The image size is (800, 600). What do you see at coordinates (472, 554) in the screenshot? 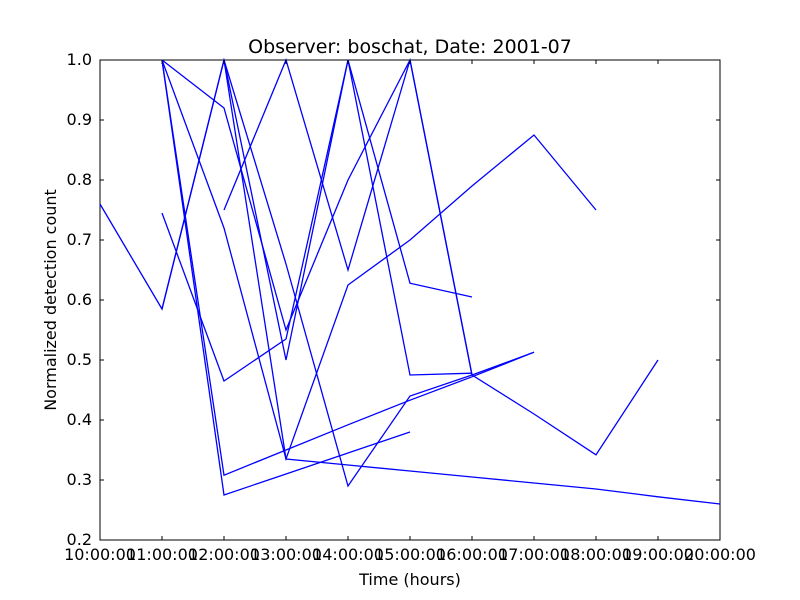
I see `x-tick-label: 16:00:00` at bounding box center [472, 554].